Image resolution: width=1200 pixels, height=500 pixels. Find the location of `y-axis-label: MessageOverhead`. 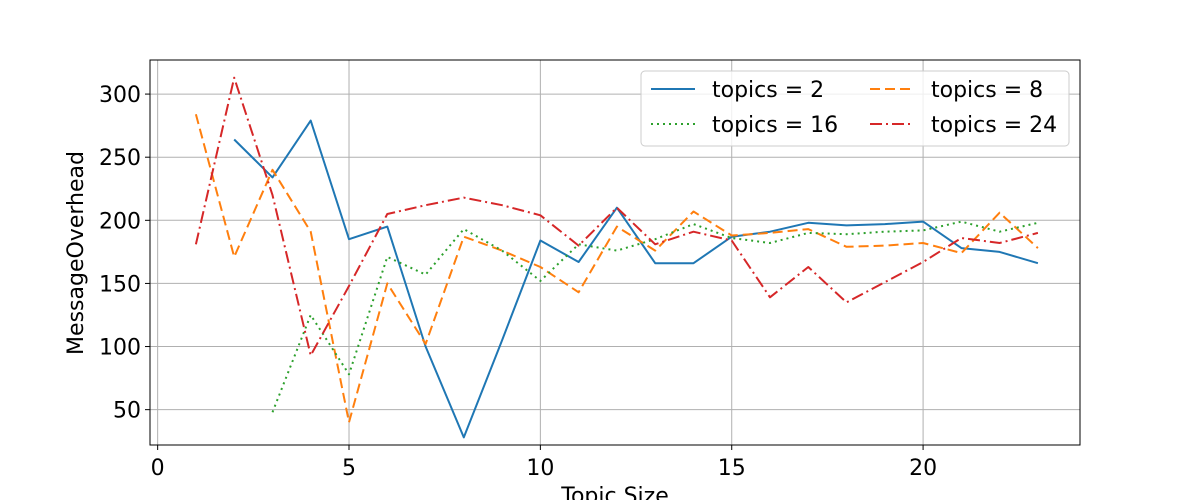

y-axis-label: MessageOverhead is located at coordinates (76, 253).